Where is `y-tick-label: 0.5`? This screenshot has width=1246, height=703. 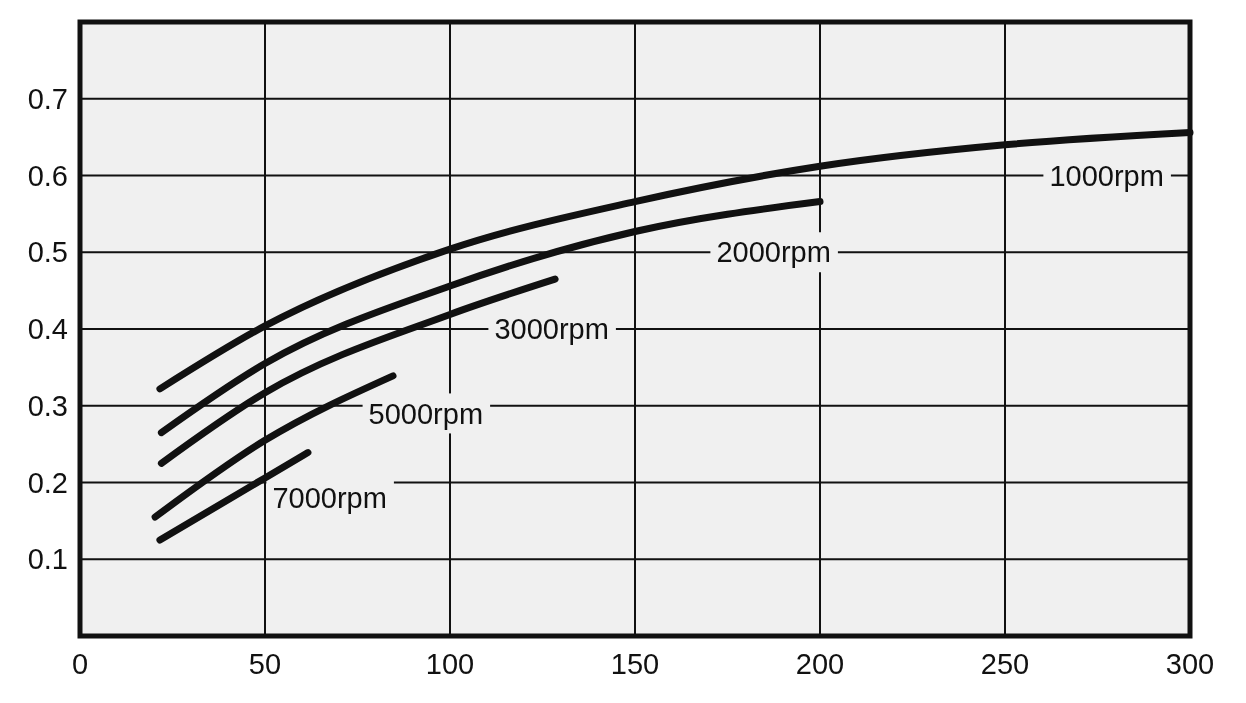
y-tick-label: 0.5 is located at coordinates (47, 252).